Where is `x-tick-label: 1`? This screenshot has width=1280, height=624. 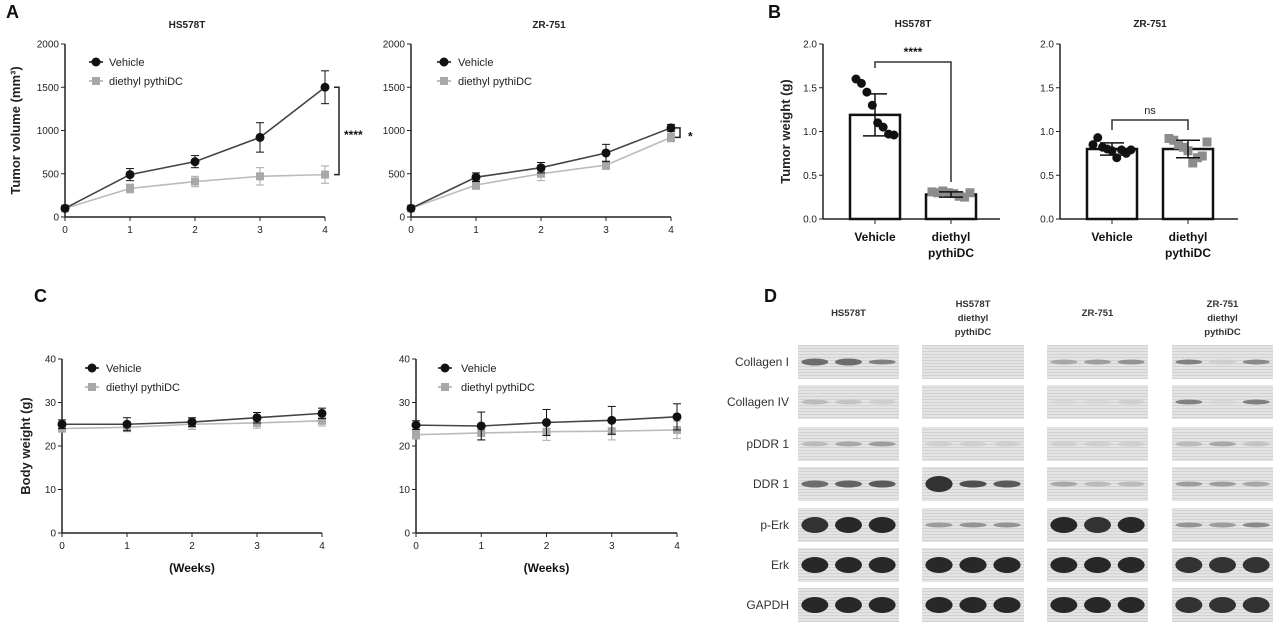
x-tick-label: 1 is located at coordinates (476, 230).